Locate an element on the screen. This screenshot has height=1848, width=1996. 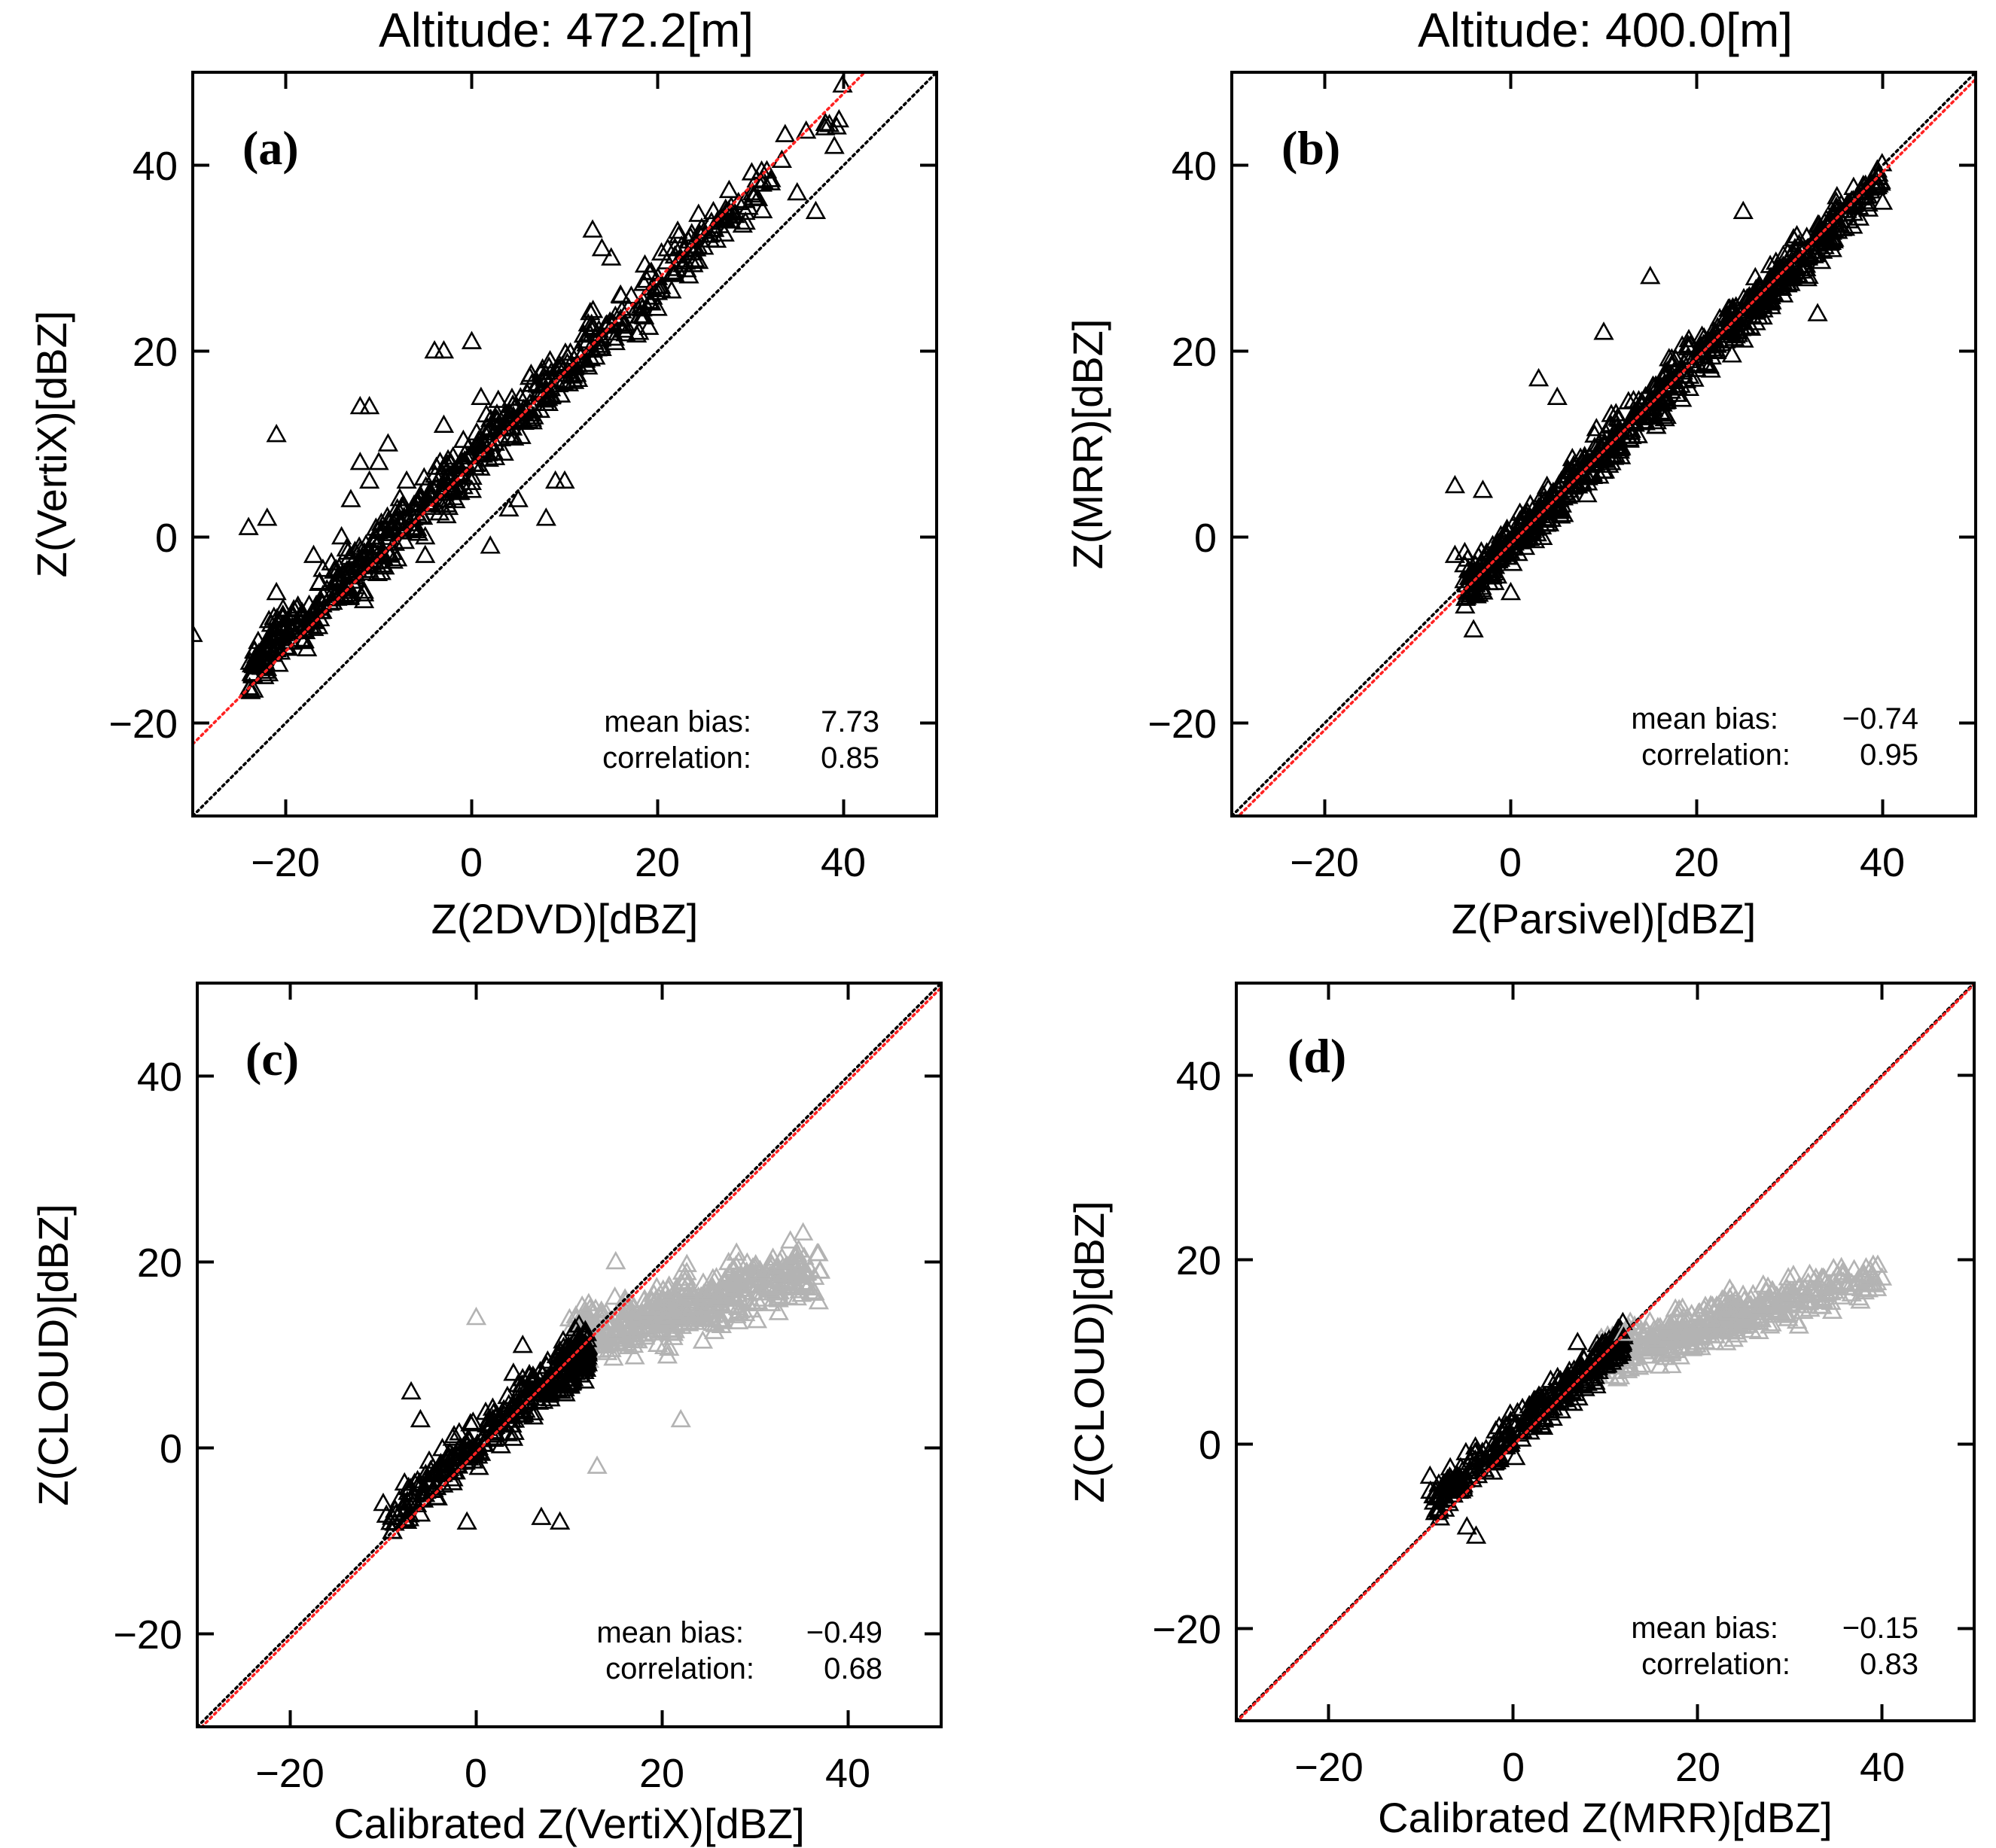
mean-bias-value: −0.49 is located at coordinates (844, 1632).